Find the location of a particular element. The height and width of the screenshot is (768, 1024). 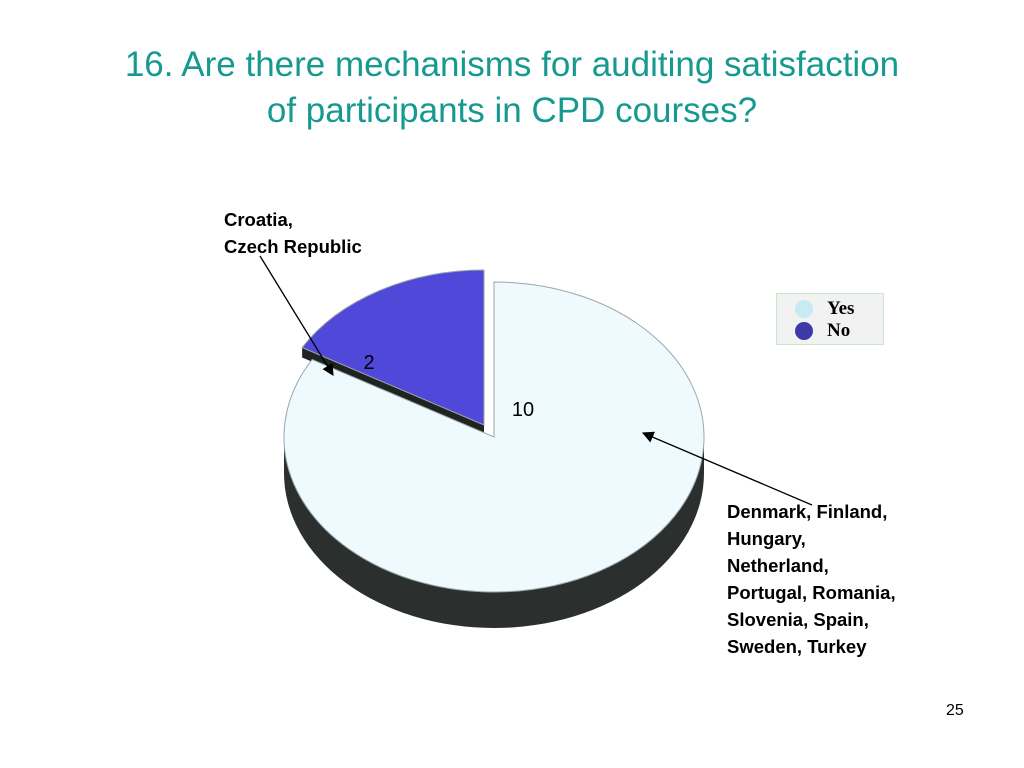

yes-countries-line: Portugal, Romania, is located at coordinates (811, 592).